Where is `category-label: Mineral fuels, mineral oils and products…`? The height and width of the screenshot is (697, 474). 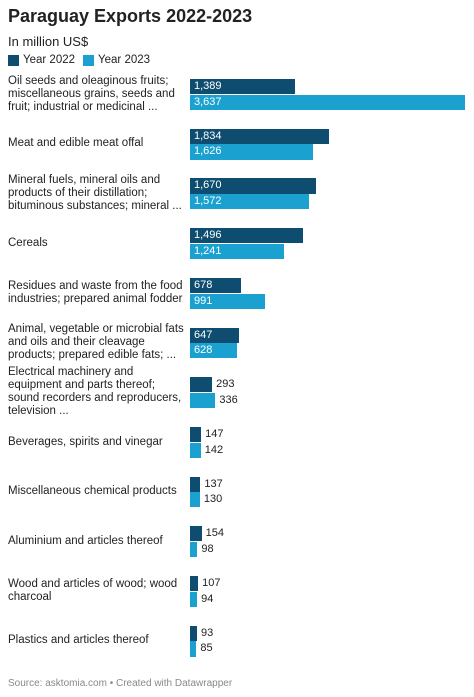
category-label: Mineral fuels, mineral oils and products… is located at coordinates (95, 193).